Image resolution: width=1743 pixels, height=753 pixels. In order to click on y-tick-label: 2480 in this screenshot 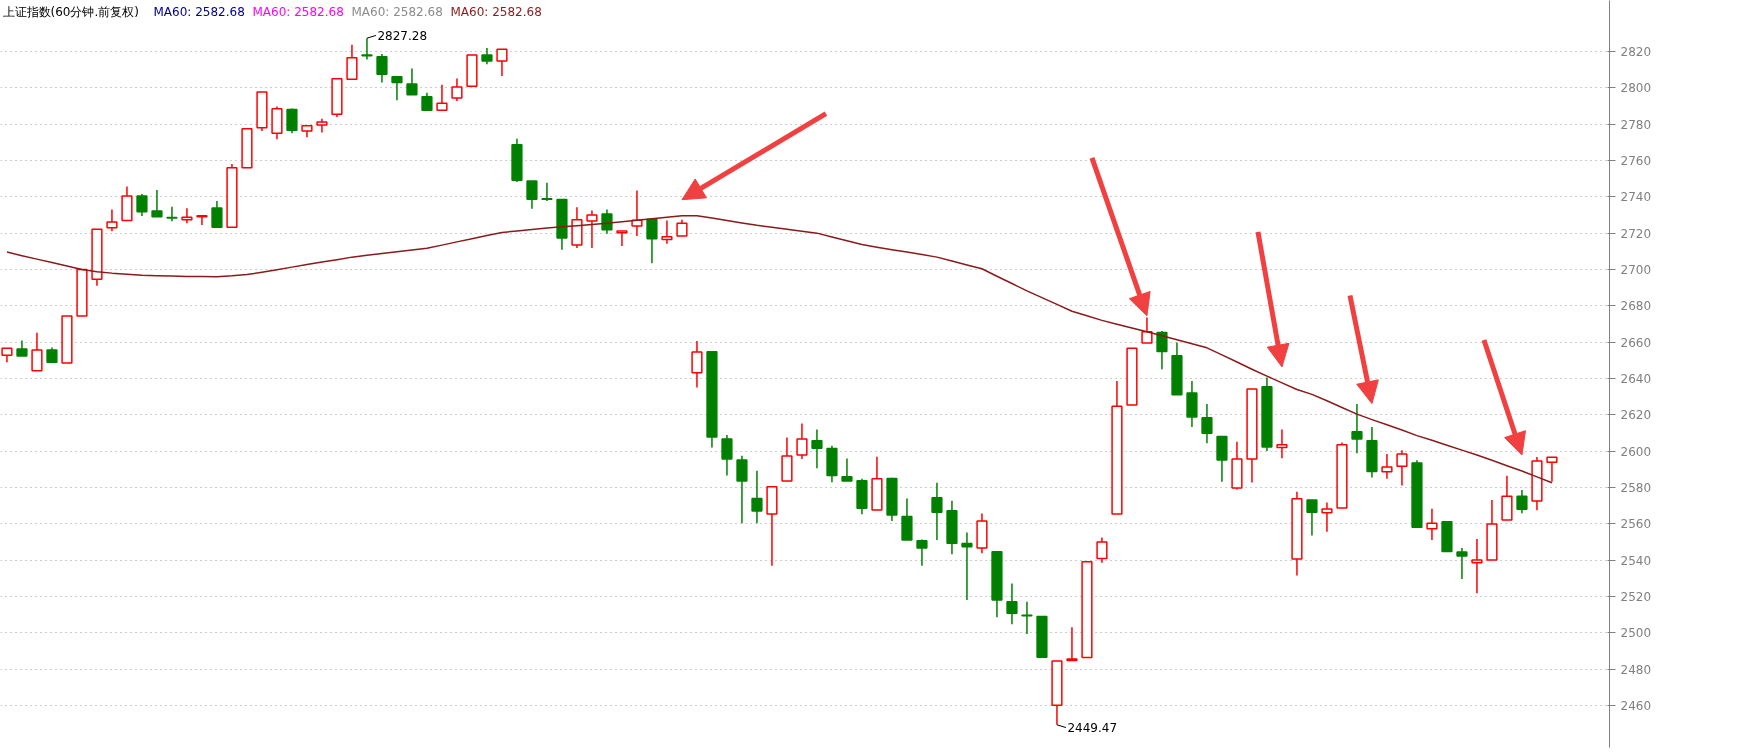, I will do `click(1636, 669)`.